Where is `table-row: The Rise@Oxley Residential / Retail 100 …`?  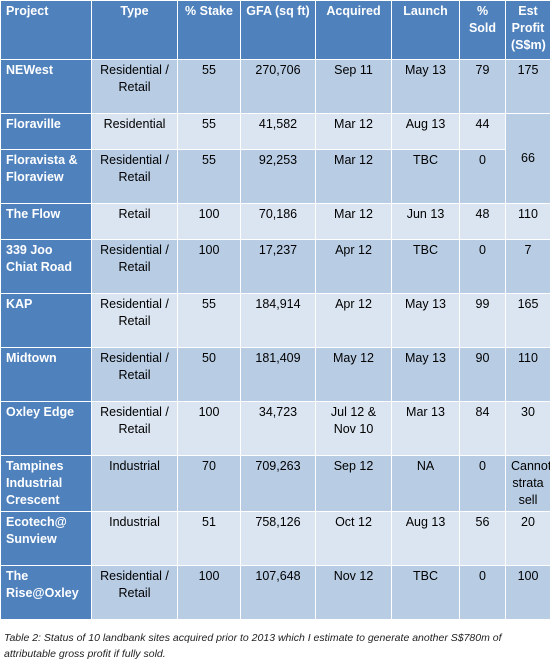 table-row: The Rise@Oxley Residential / Retail 100 … is located at coordinates (275, 592).